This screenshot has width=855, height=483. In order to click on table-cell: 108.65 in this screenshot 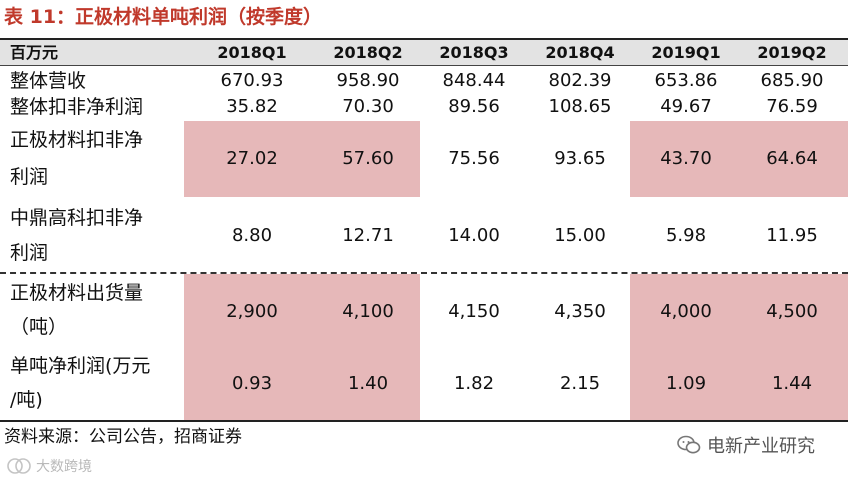, I will do `click(580, 106)`.